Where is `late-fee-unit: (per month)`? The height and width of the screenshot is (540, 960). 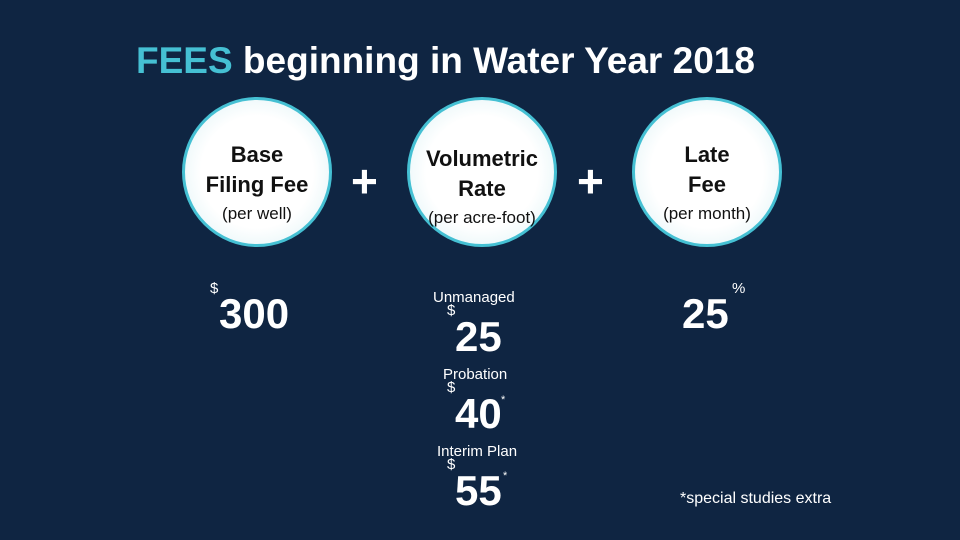 late-fee-unit: (per month) is located at coordinates (707, 213).